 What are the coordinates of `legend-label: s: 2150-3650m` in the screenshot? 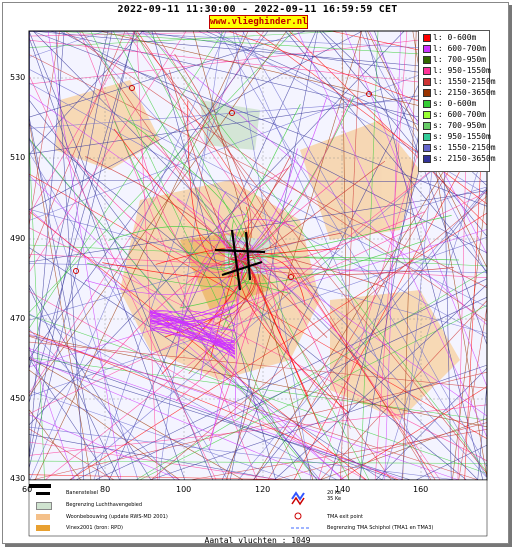 It's located at (464, 158).